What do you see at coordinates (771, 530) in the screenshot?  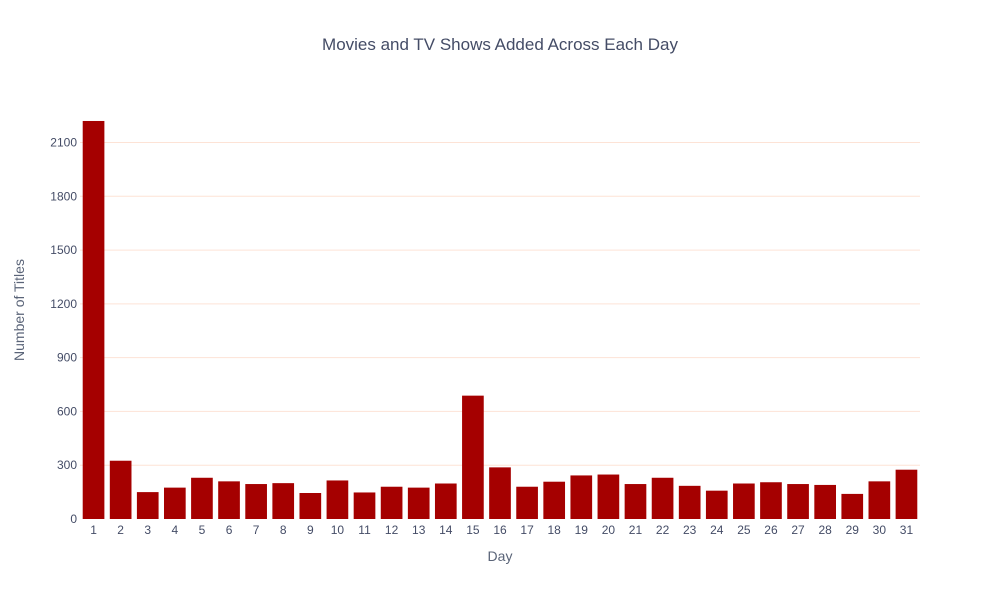 I see `x-tick-label: 26` at bounding box center [771, 530].